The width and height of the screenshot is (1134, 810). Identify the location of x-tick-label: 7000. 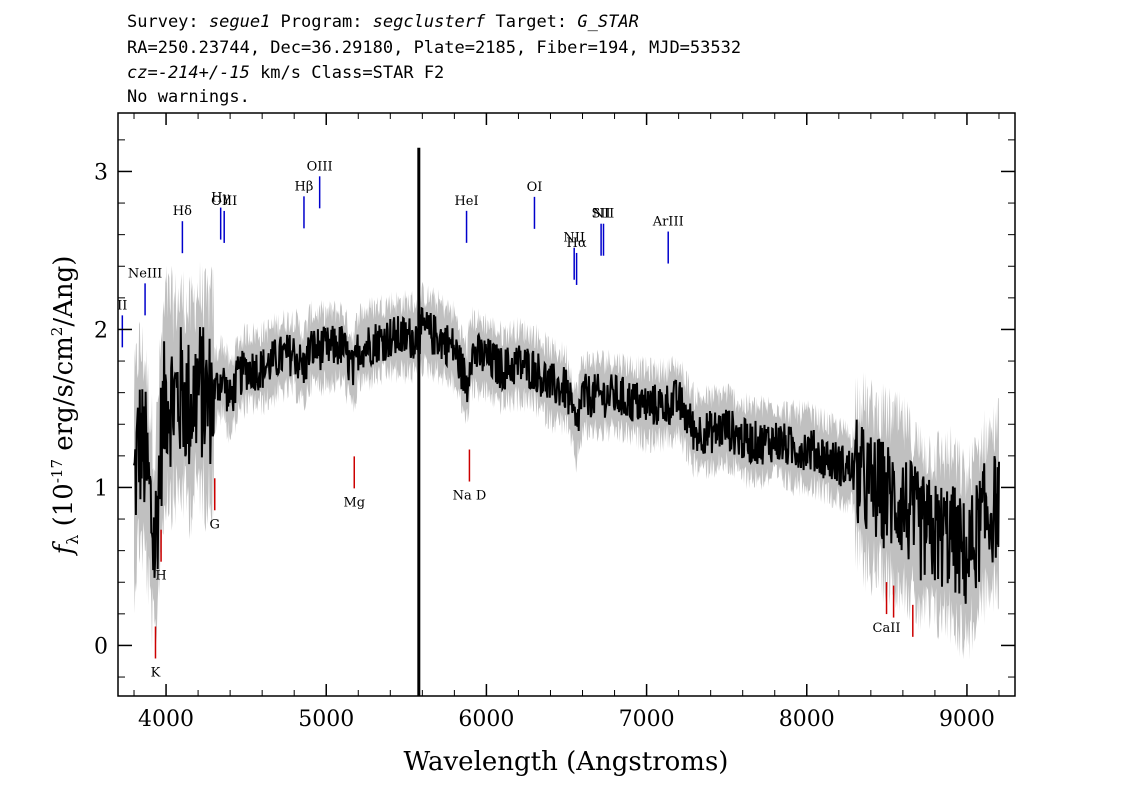
(647, 719).